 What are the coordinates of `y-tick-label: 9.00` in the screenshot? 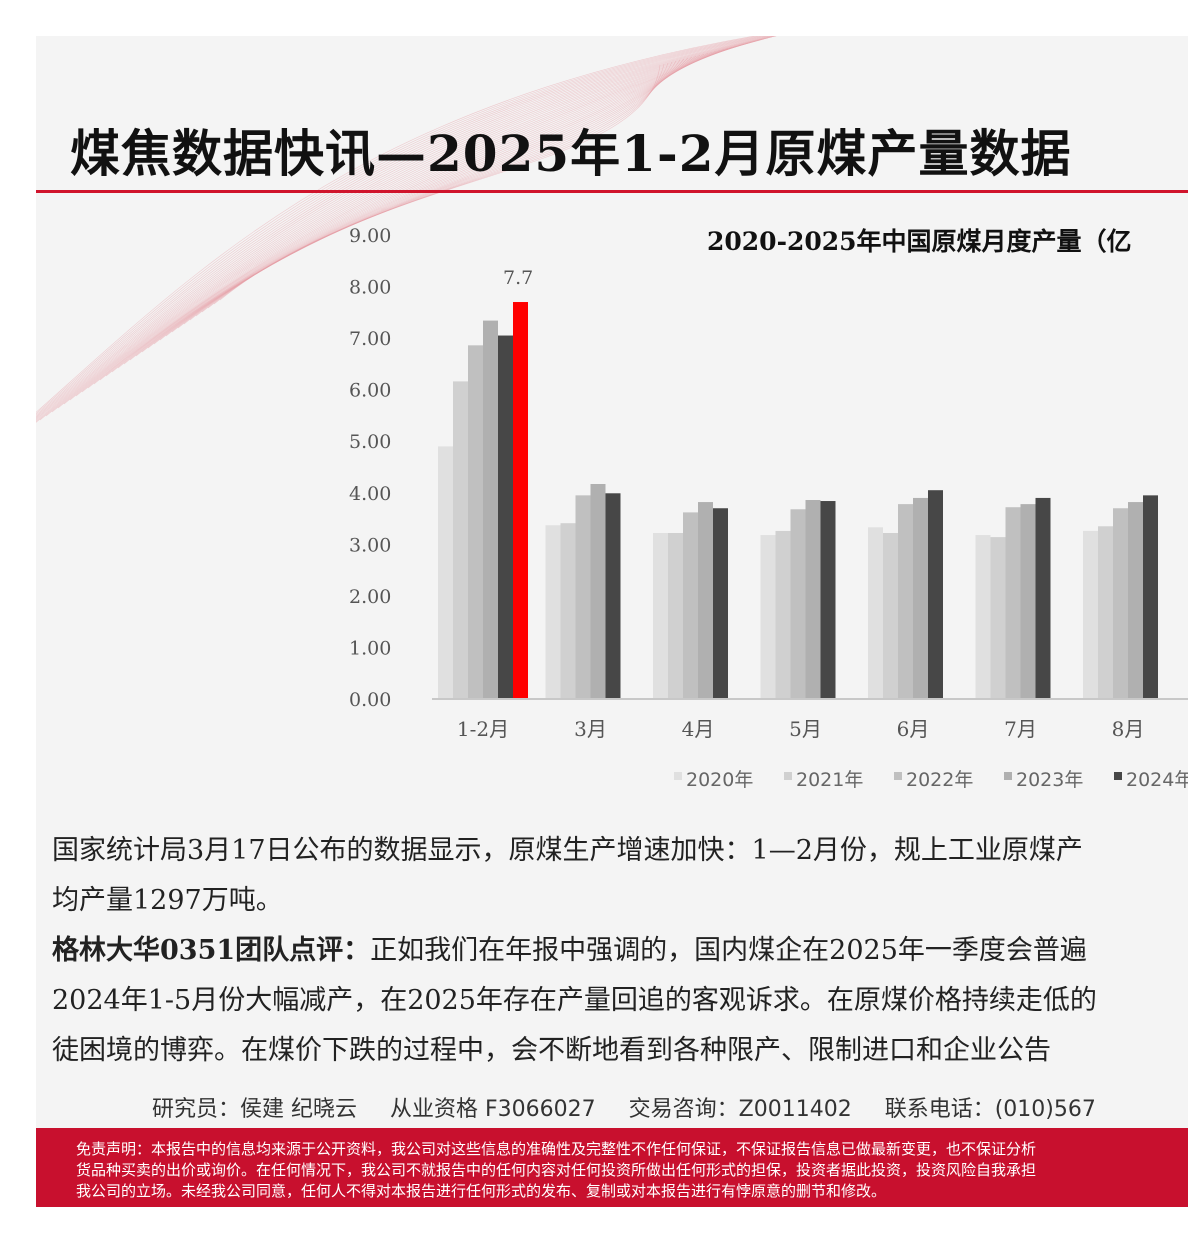 It's located at (370, 236).